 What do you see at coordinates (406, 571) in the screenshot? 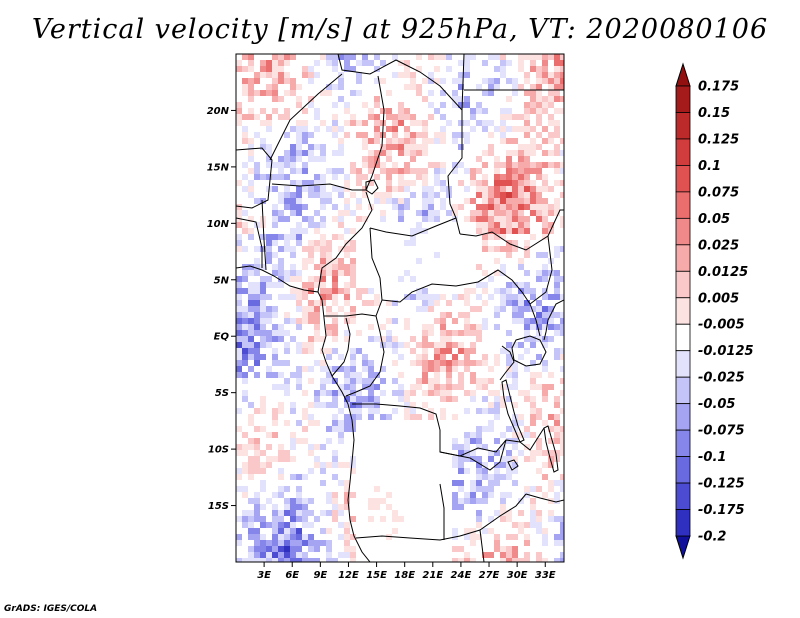
I see `longitude-axis: 3E 6E 9E 12E 15E 18E 21E 24E 27E 30E 33E` at bounding box center [406, 571].